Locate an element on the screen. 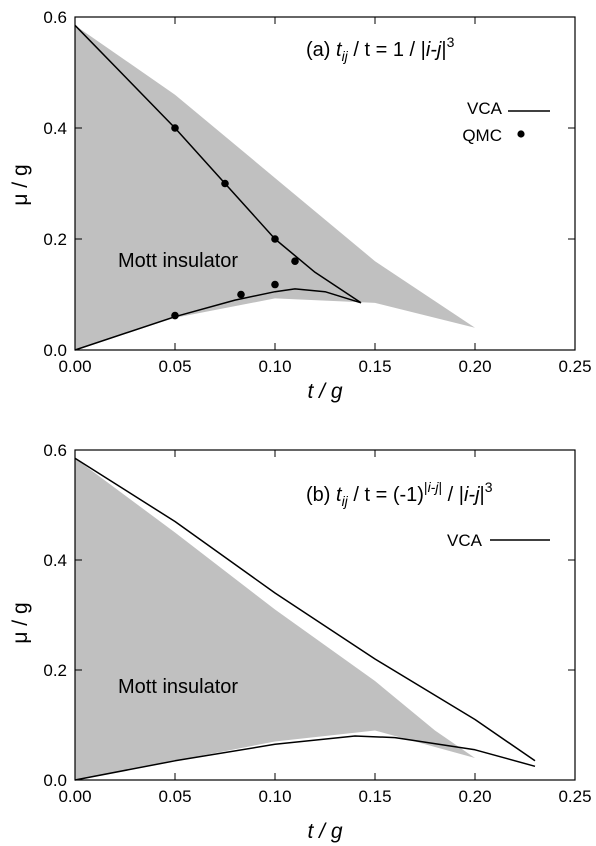 The width and height of the screenshot is (596, 846). ylabel-a: μ / g is located at coordinates (20, 184).